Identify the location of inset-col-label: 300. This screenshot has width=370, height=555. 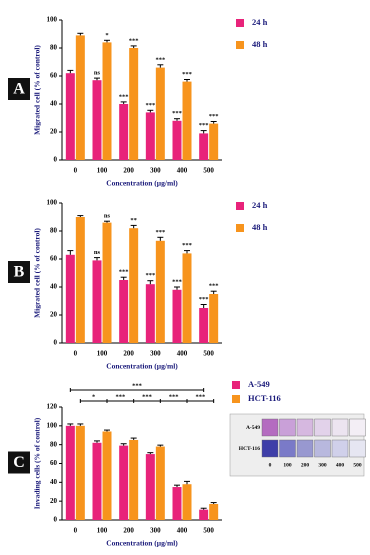
(322, 465).